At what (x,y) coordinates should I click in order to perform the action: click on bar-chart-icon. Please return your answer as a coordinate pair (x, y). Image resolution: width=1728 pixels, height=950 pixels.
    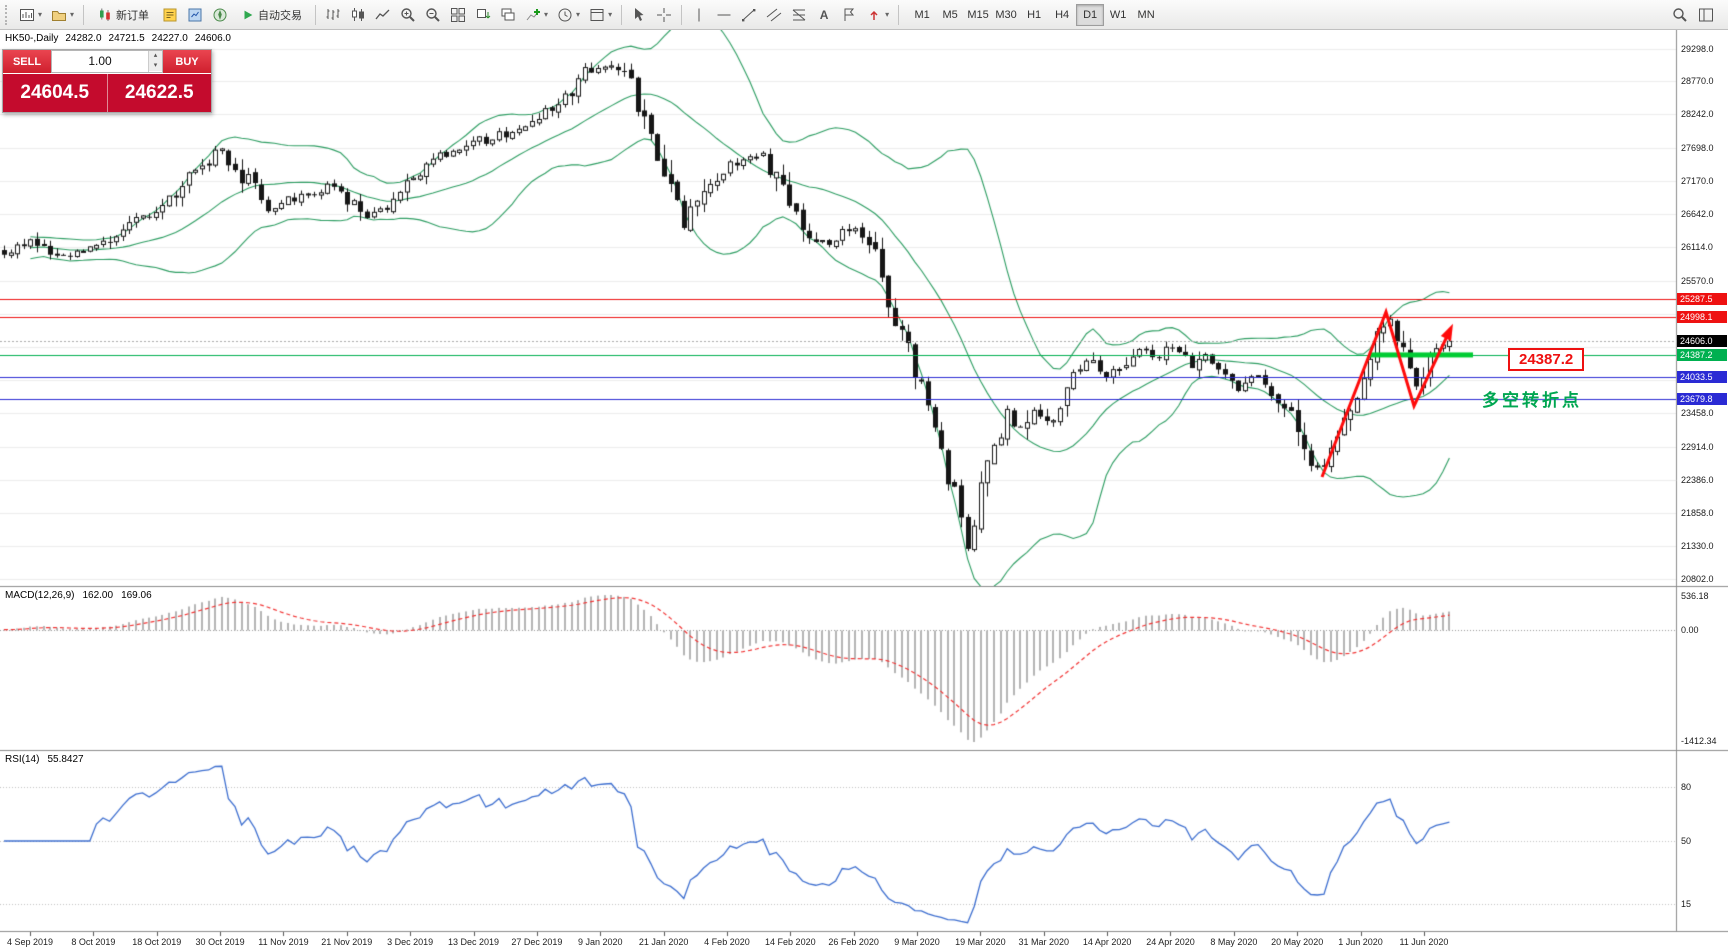
    Looking at the image, I should click on (333, 14).